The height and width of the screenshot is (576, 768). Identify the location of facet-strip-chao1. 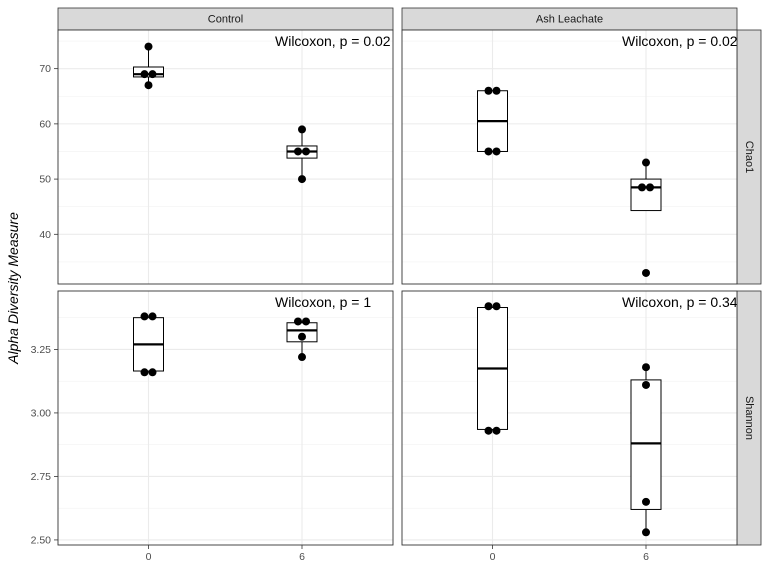
(749, 157).